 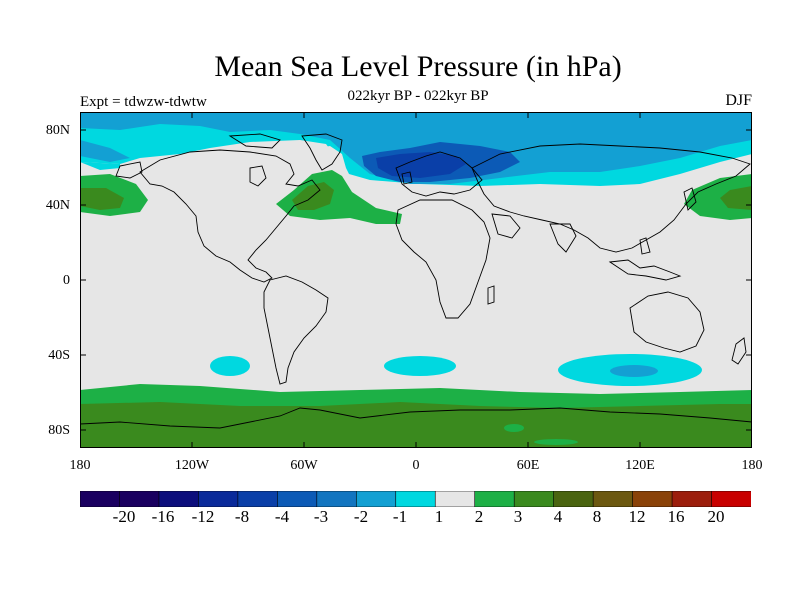 What do you see at coordinates (282, 516) in the screenshot?
I see `colorbar-label: -4` at bounding box center [282, 516].